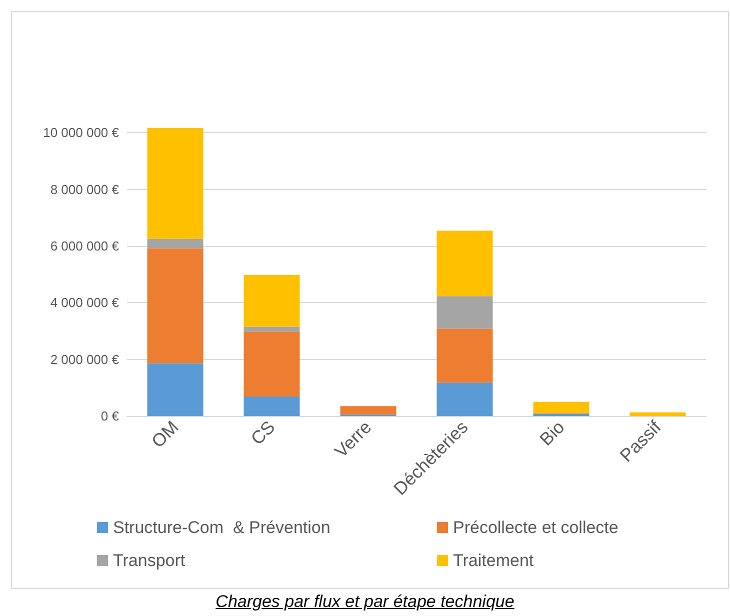  I want to click on y-tick-label: 4 000 000 €, so click(85, 302).